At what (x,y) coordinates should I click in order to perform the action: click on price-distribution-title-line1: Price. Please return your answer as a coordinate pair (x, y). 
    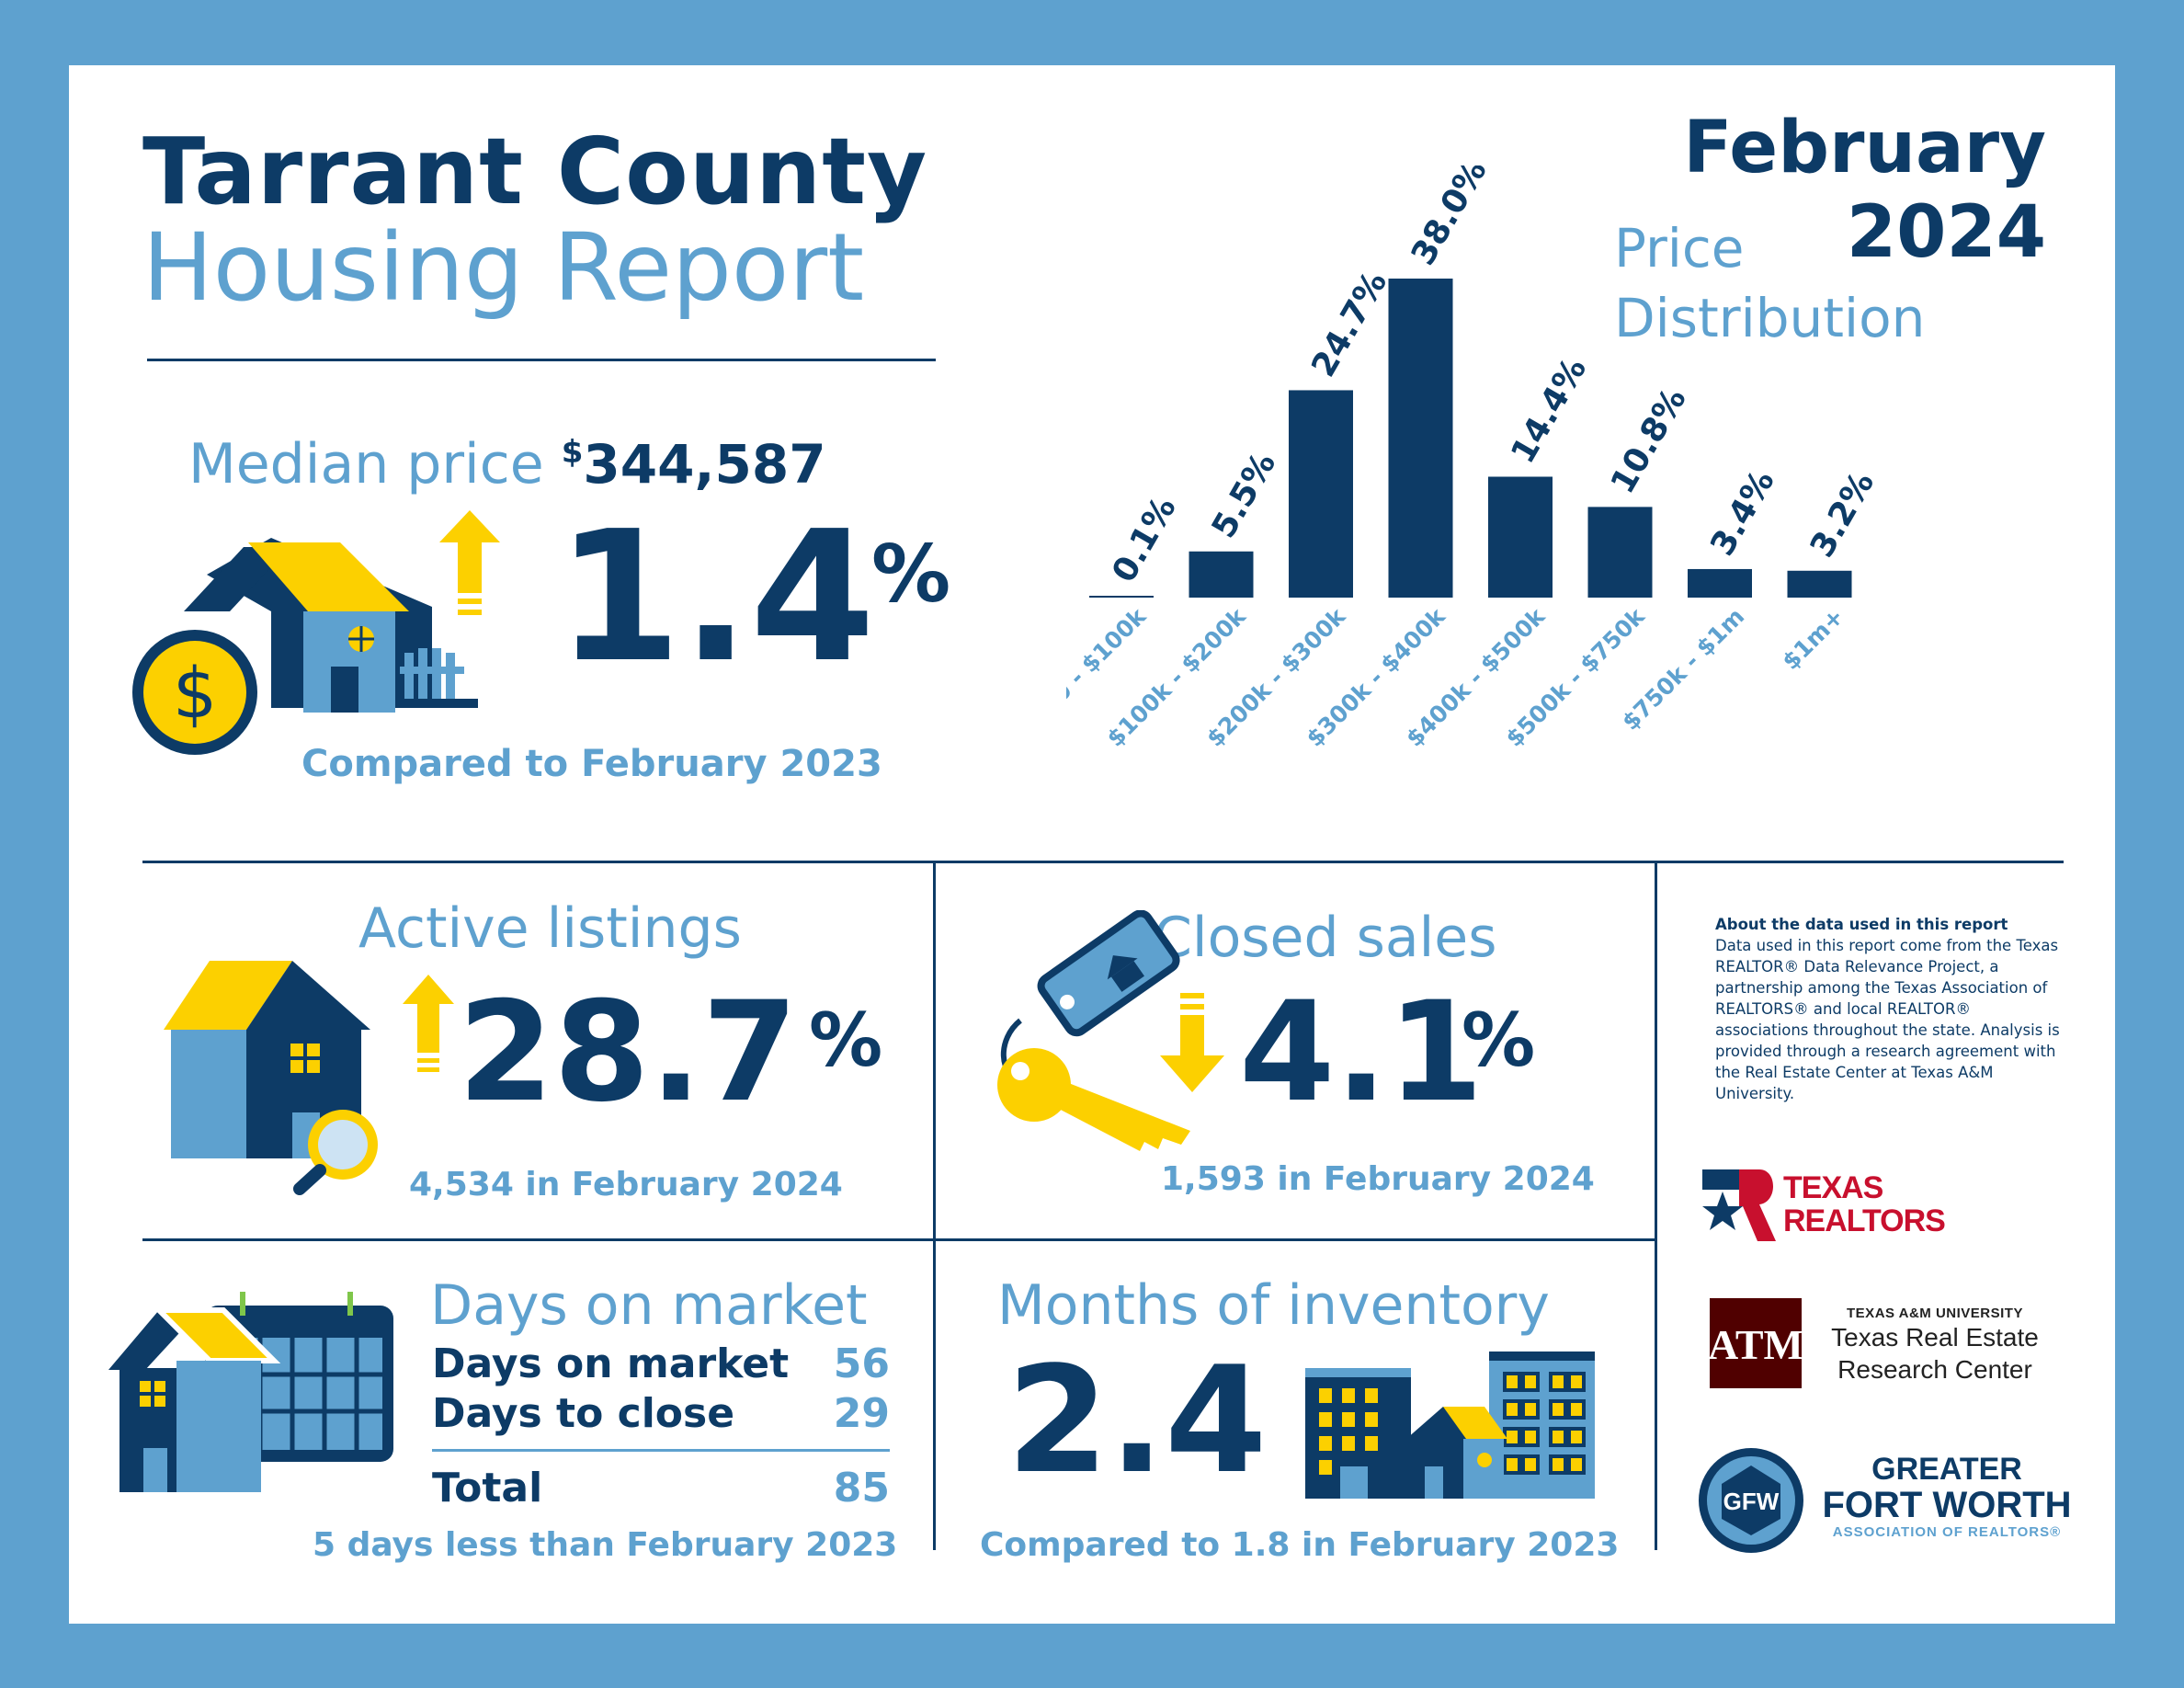
    Looking at the image, I should click on (1679, 248).